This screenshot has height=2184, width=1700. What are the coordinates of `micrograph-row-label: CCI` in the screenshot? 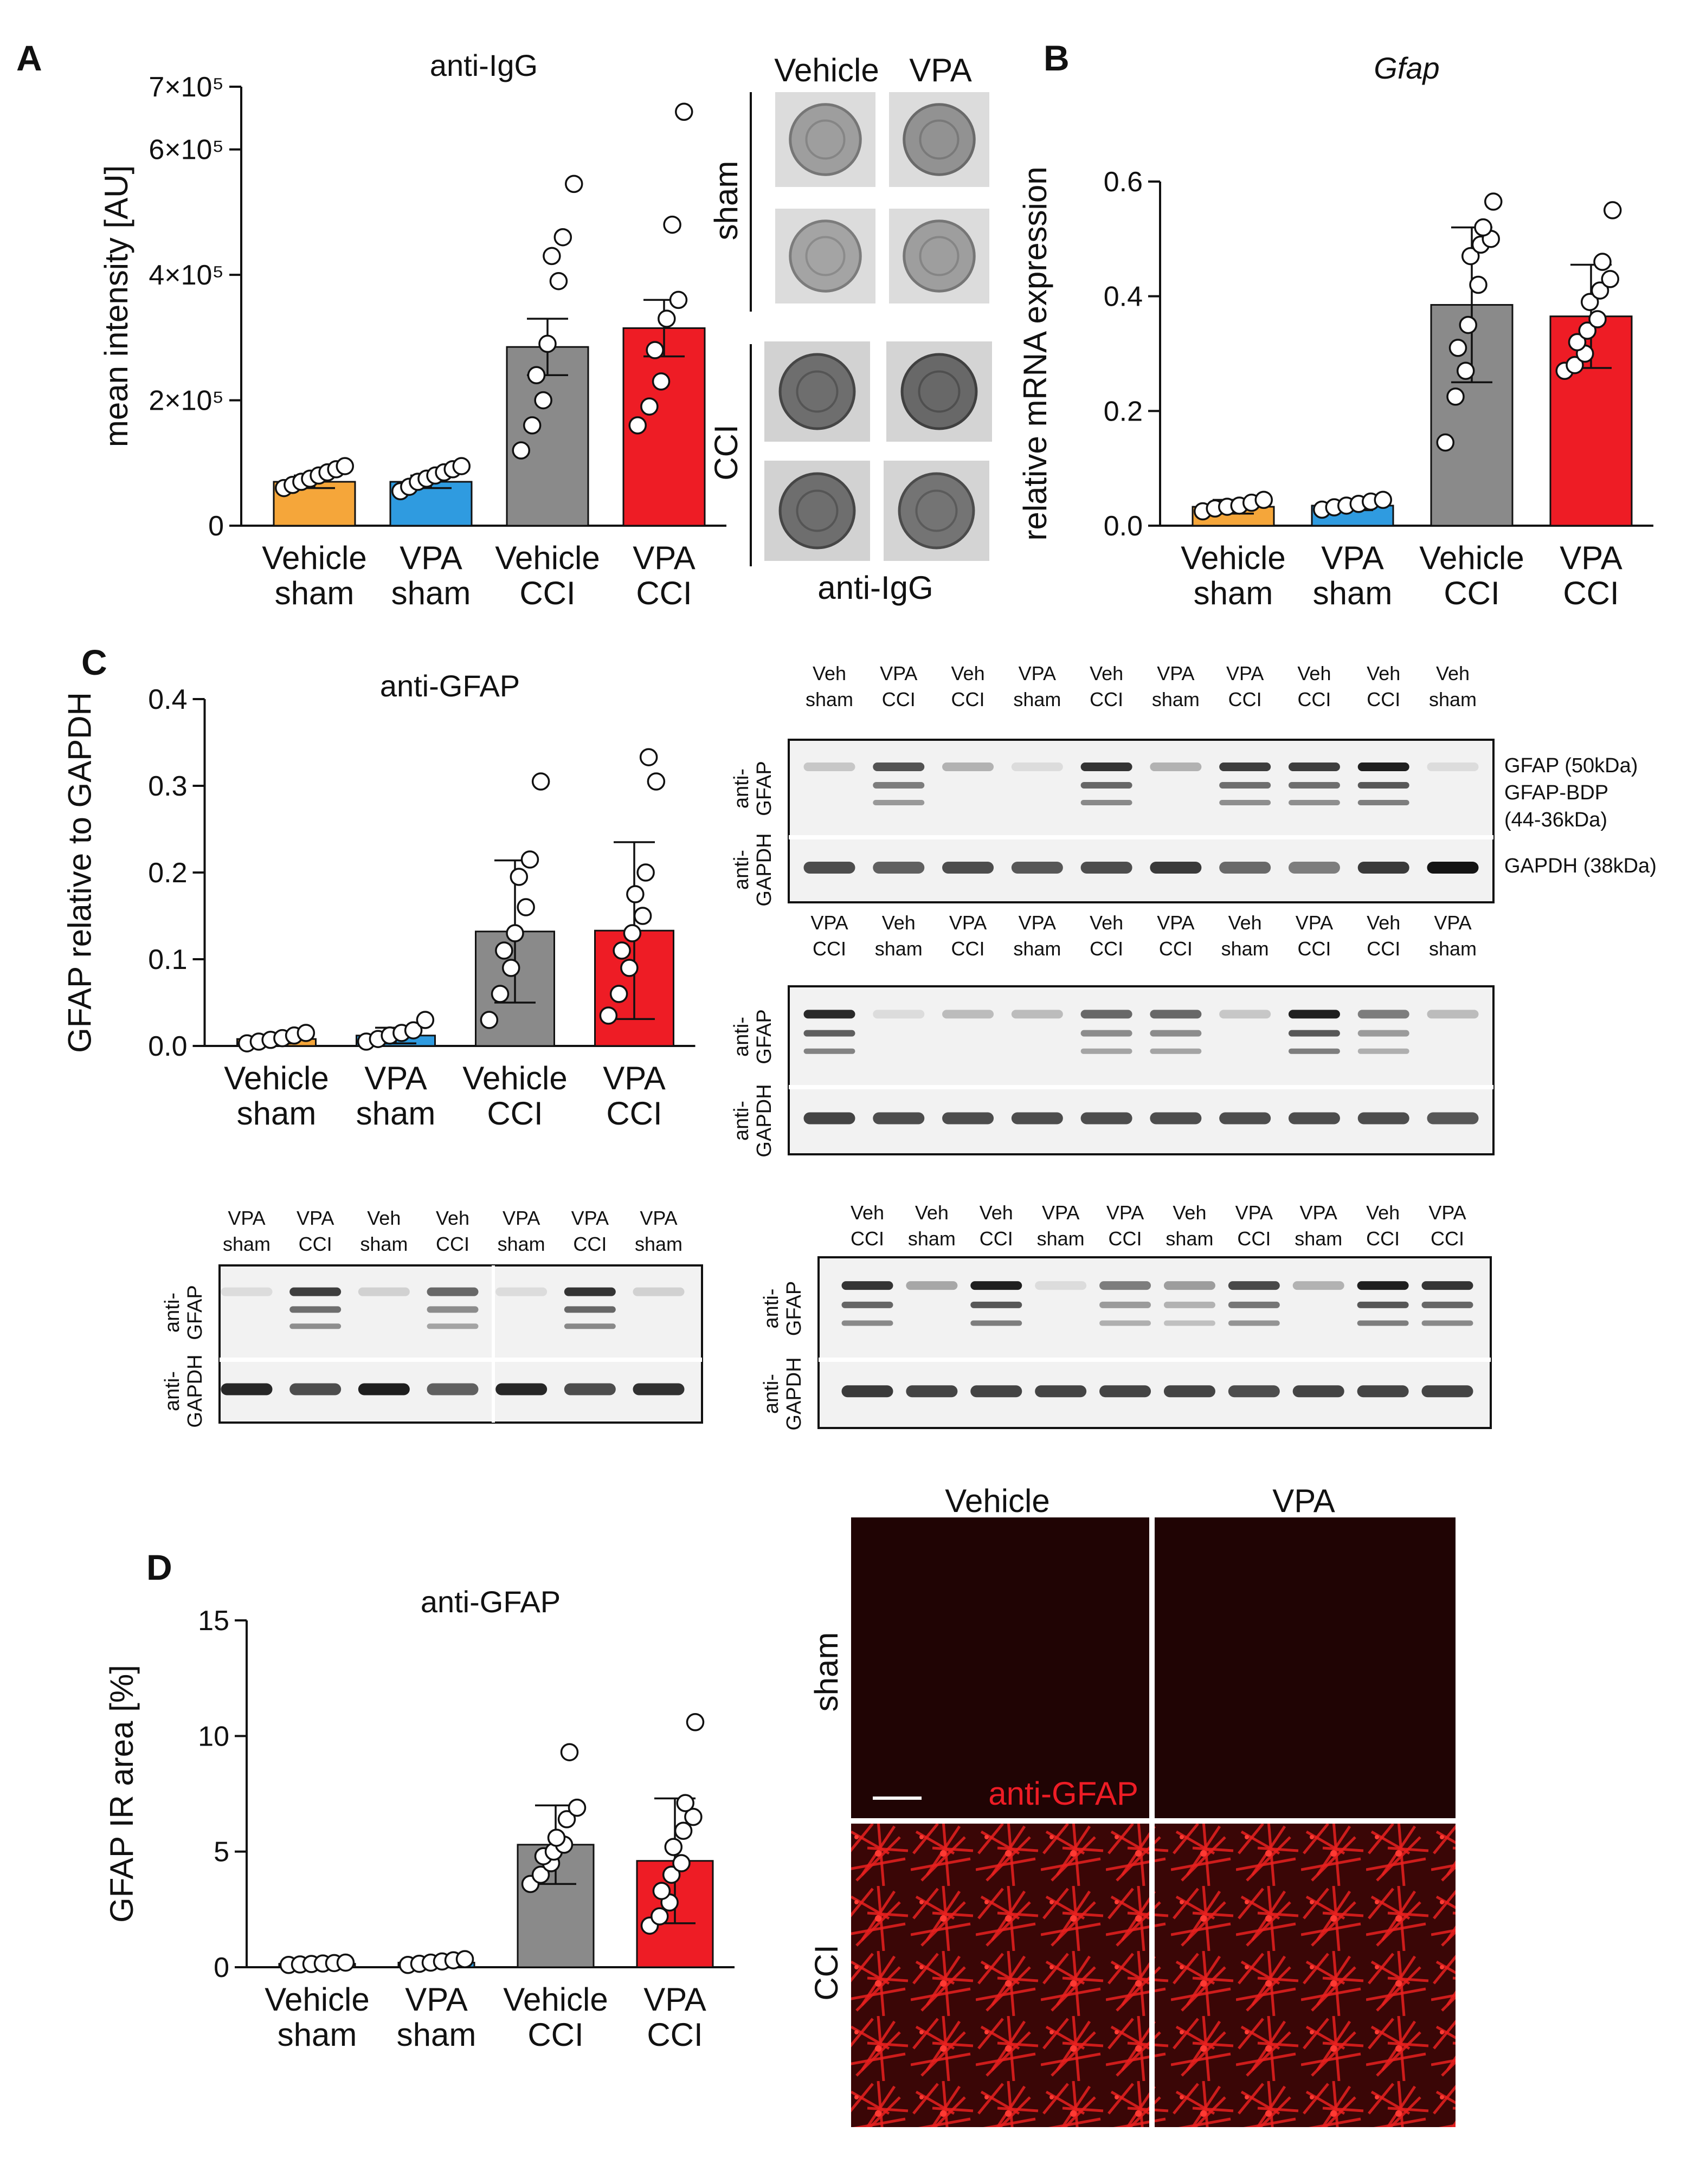 It's located at (826, 1972).